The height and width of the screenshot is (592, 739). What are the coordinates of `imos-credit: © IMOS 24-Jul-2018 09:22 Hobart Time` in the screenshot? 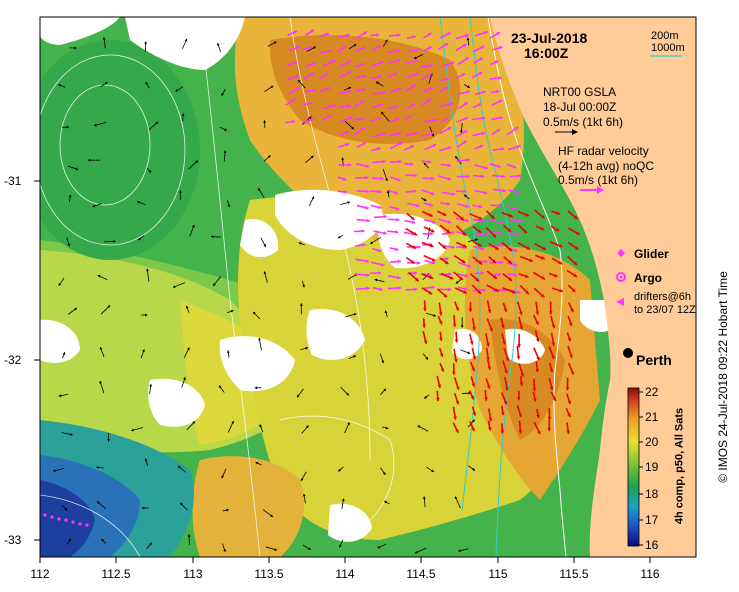 It's located at (723, 377).